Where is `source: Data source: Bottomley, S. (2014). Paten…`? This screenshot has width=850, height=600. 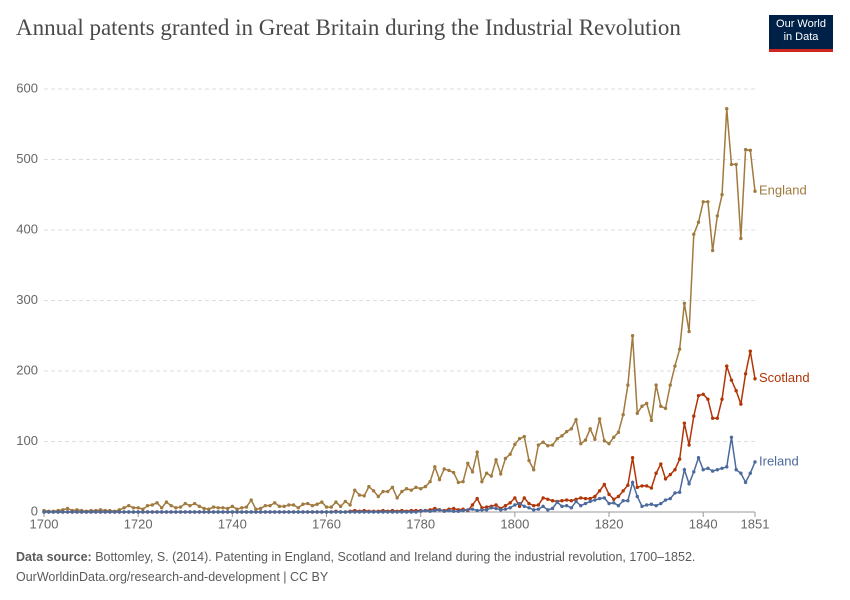
source: Data source: Bottomley, S. (2014). Paten… is located at coordinates (431, 557).